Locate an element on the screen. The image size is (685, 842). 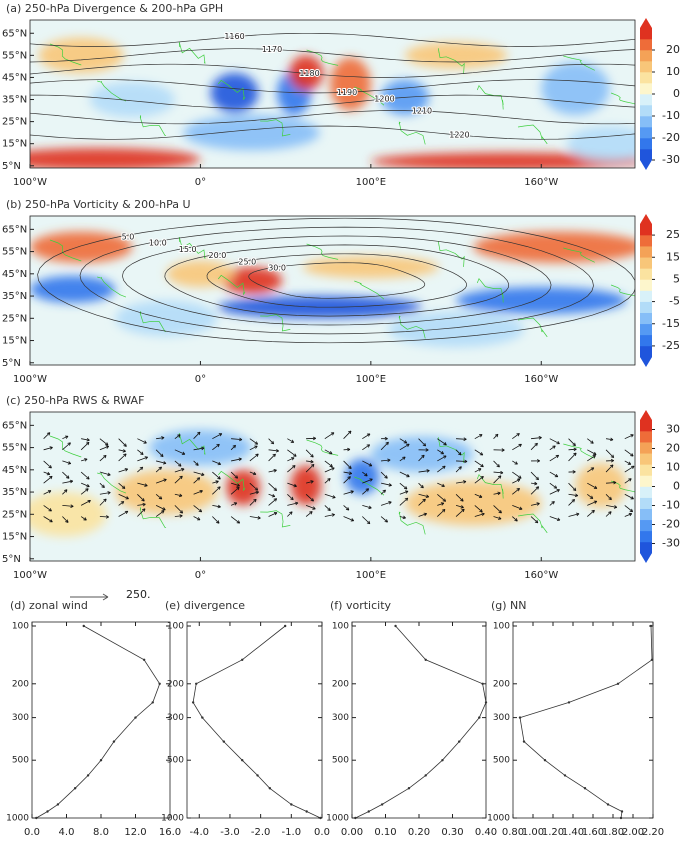
contour-label: 10.0 is located at coordinates (158, 243).